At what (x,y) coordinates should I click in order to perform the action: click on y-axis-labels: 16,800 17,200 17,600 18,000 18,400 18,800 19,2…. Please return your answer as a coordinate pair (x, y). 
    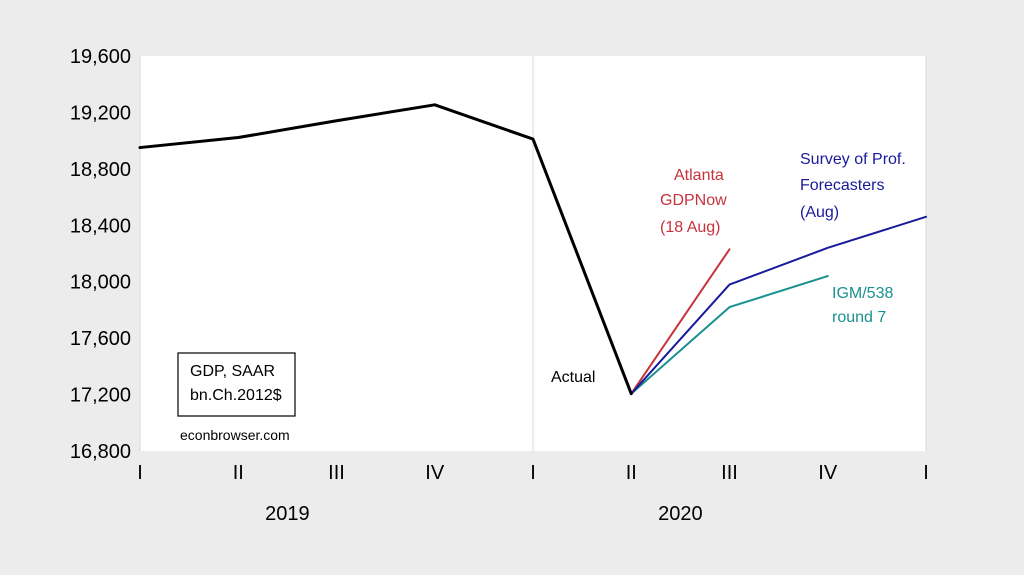
    Looking at the image, I should click on (100, 254).